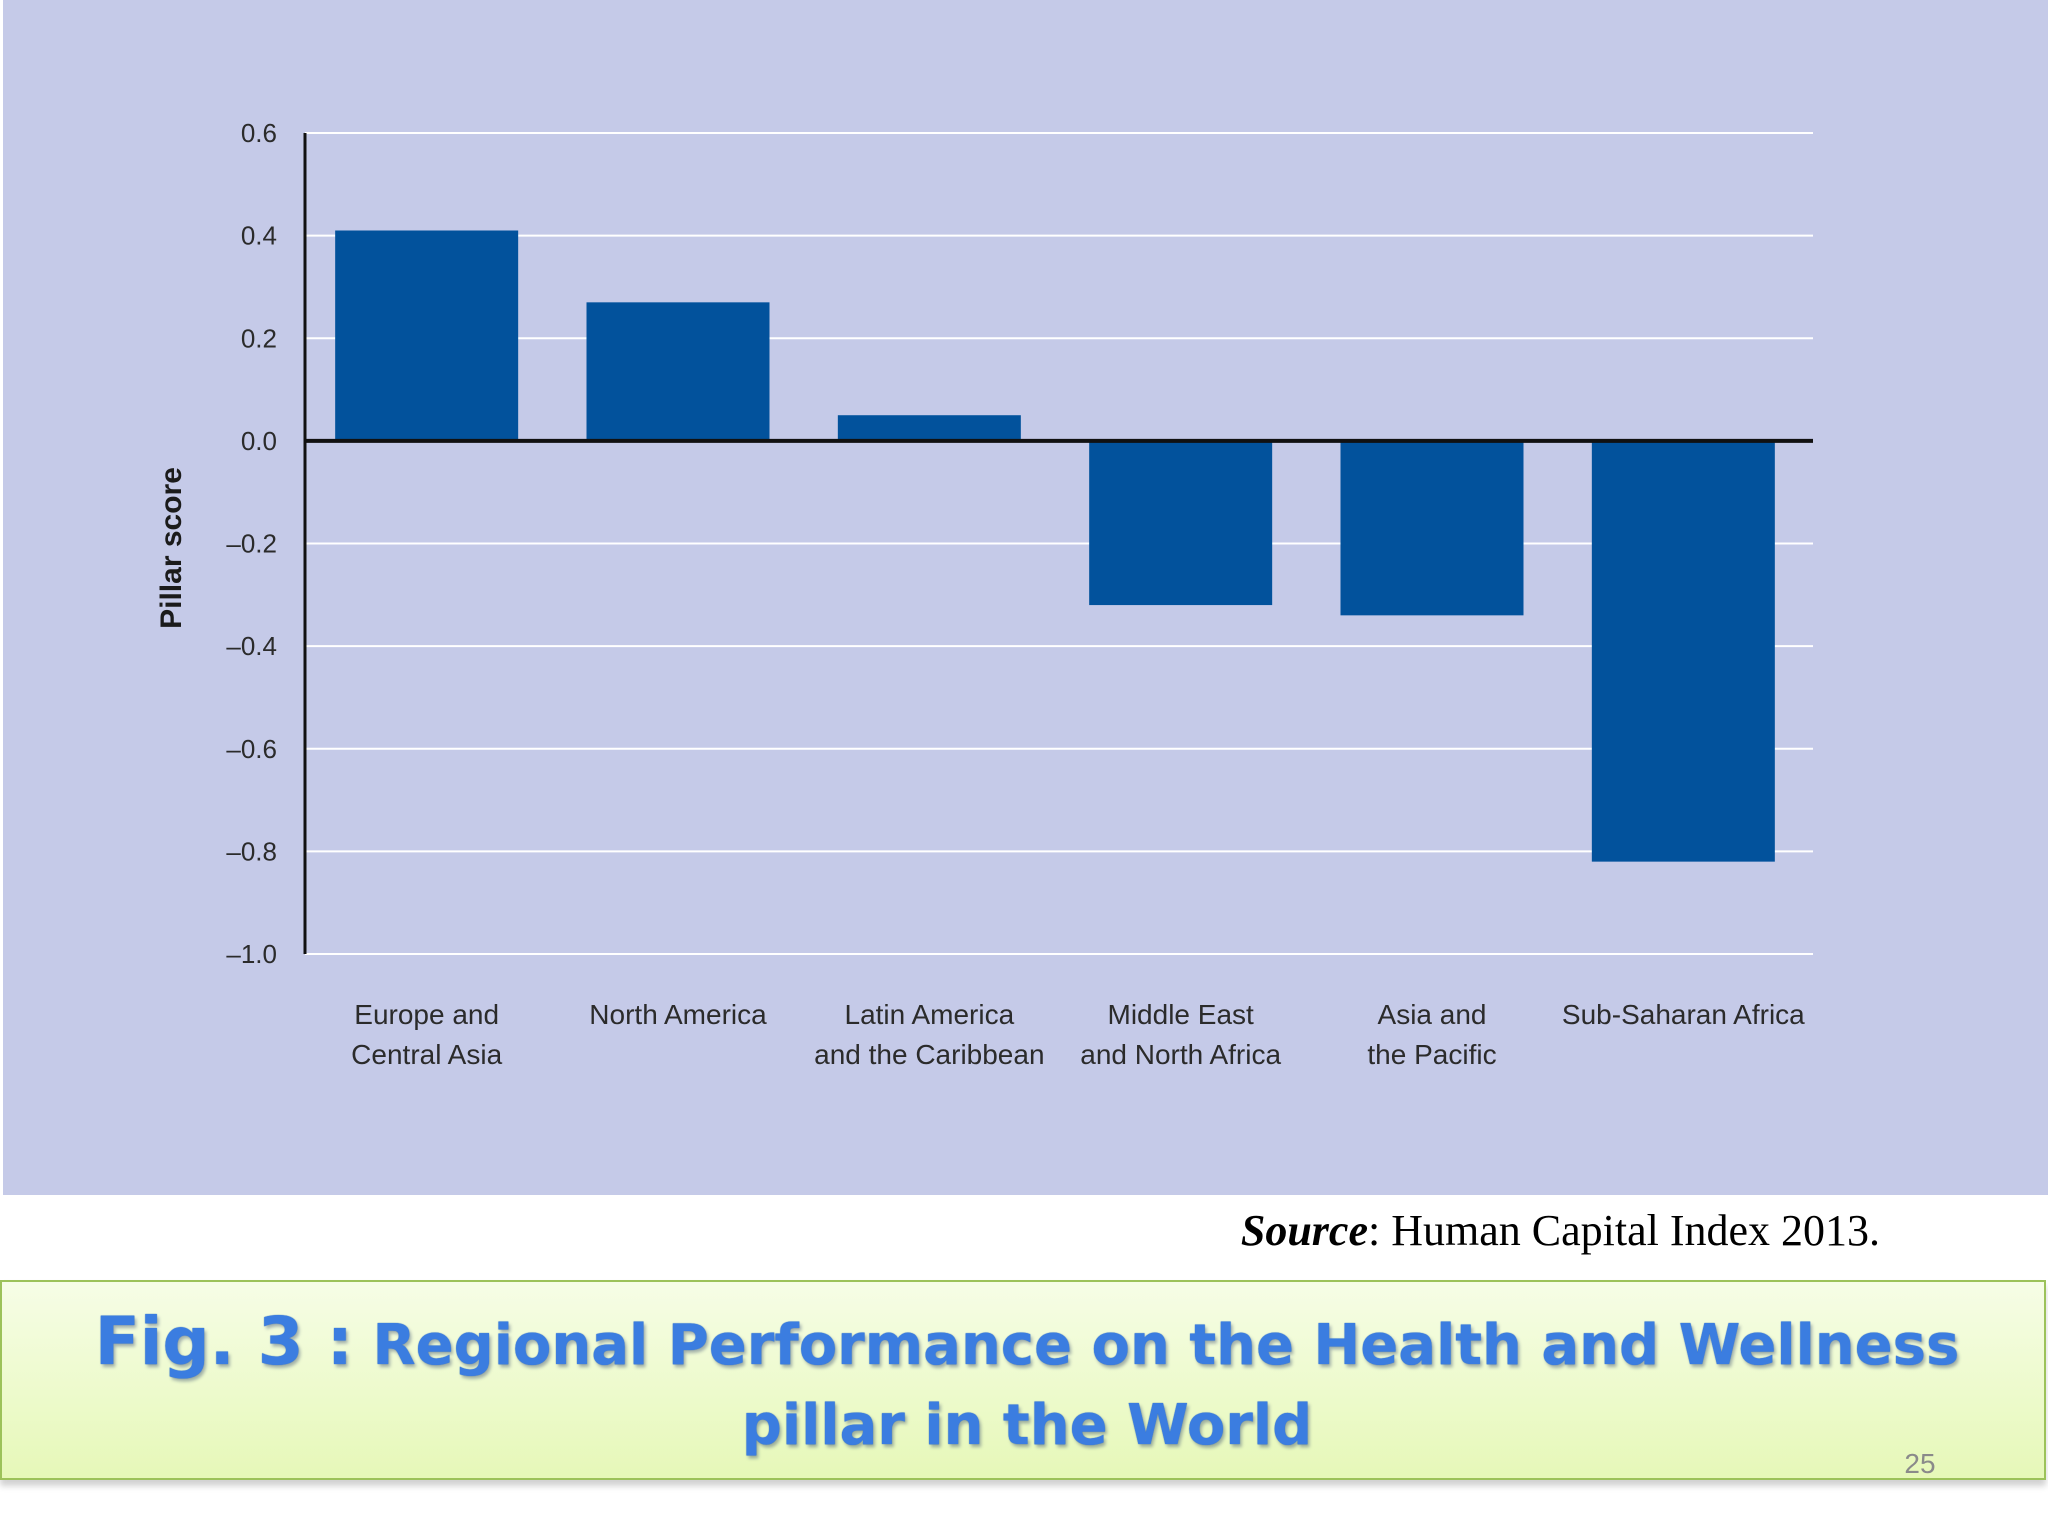 The width and height of the screenshot is (2048, 1536). Describe the element at coordinates (1920, 1463) in the screenshot. I see `page-number: 25` at that location.